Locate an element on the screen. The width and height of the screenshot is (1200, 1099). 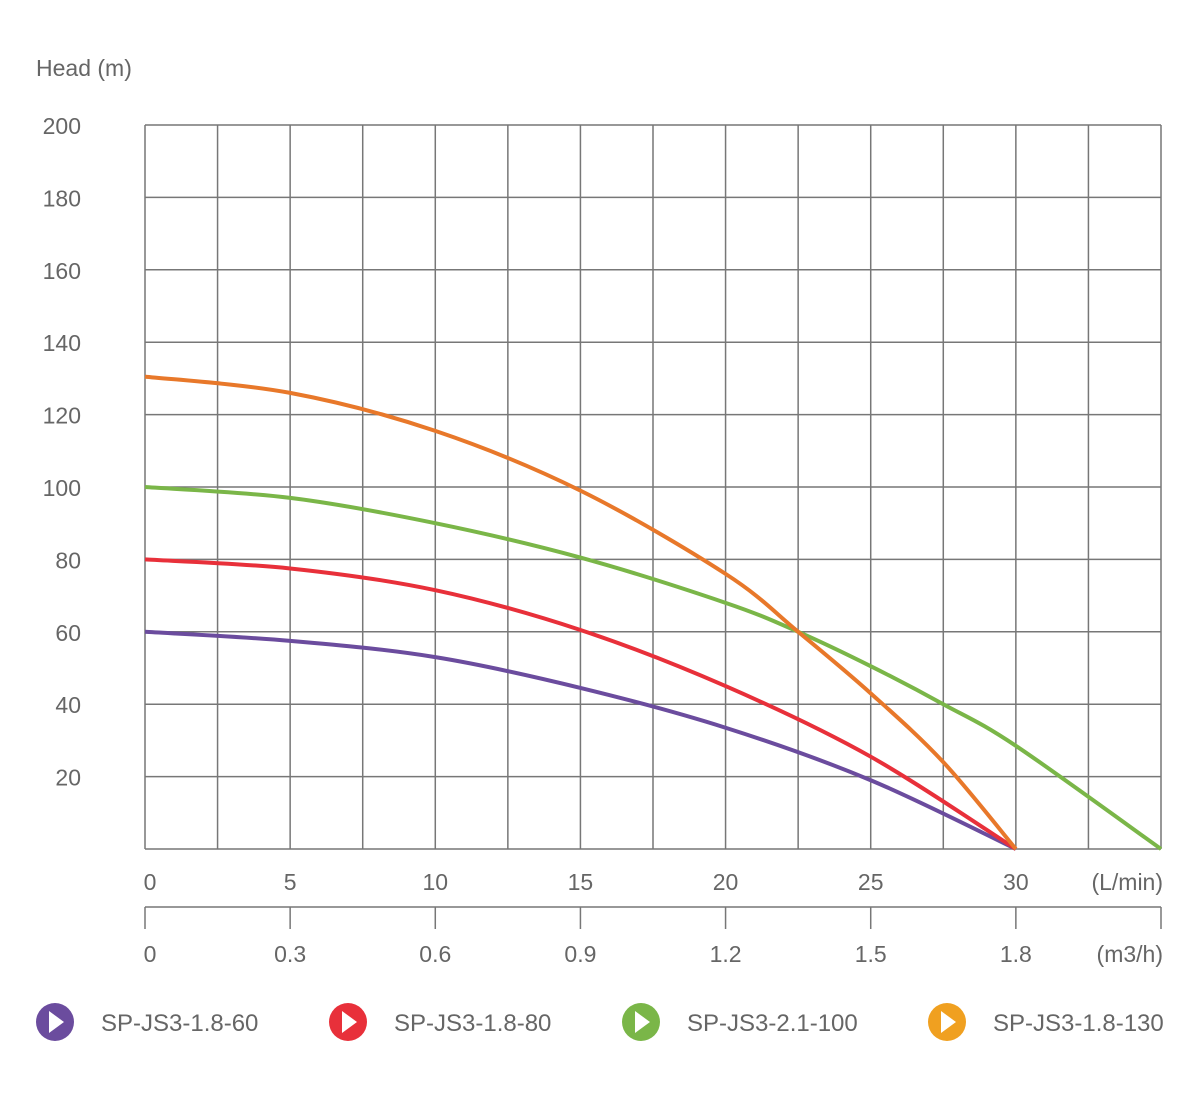
x-tick-label: 20 is located at coordinates (726, 882).